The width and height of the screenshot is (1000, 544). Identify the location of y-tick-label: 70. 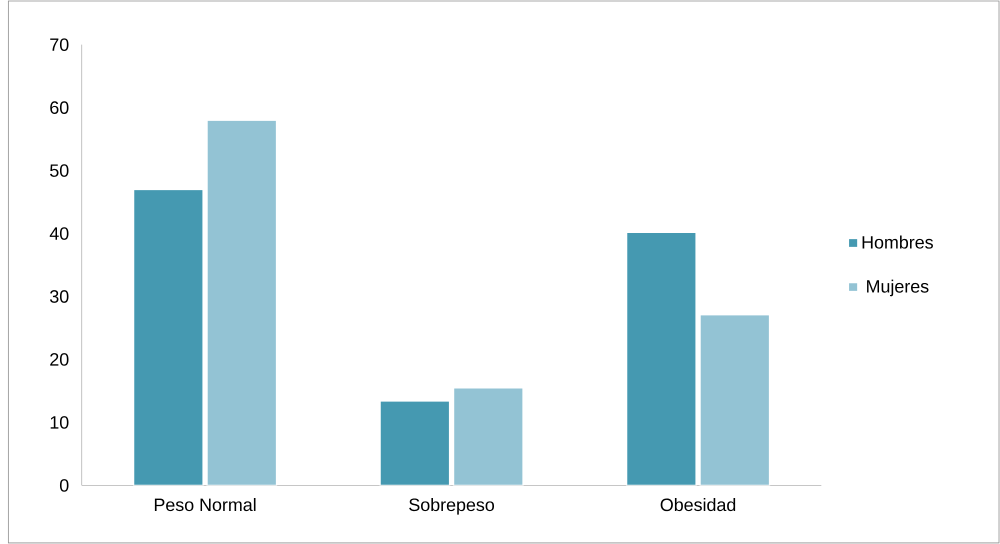
(59, 44).